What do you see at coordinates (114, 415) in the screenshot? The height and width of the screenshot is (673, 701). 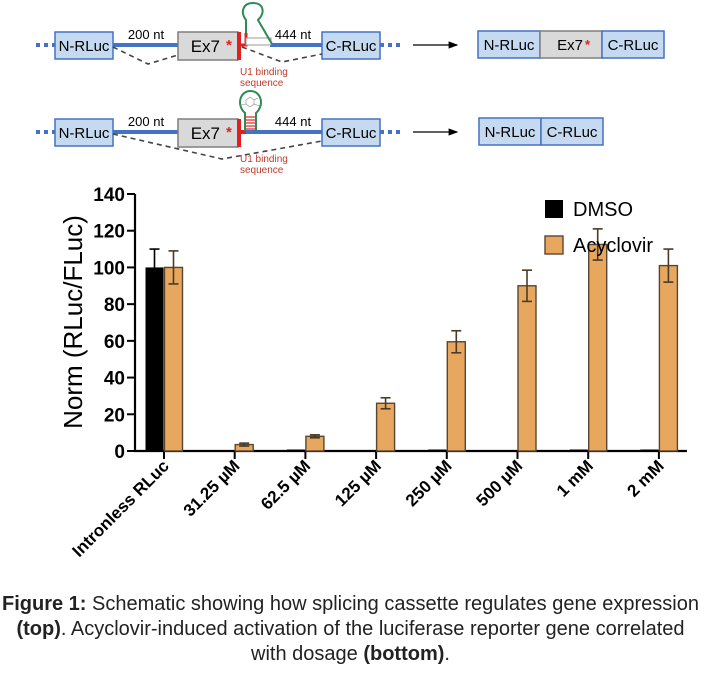 I see `y-tick-label: 20` at bounding box center [114, 415].